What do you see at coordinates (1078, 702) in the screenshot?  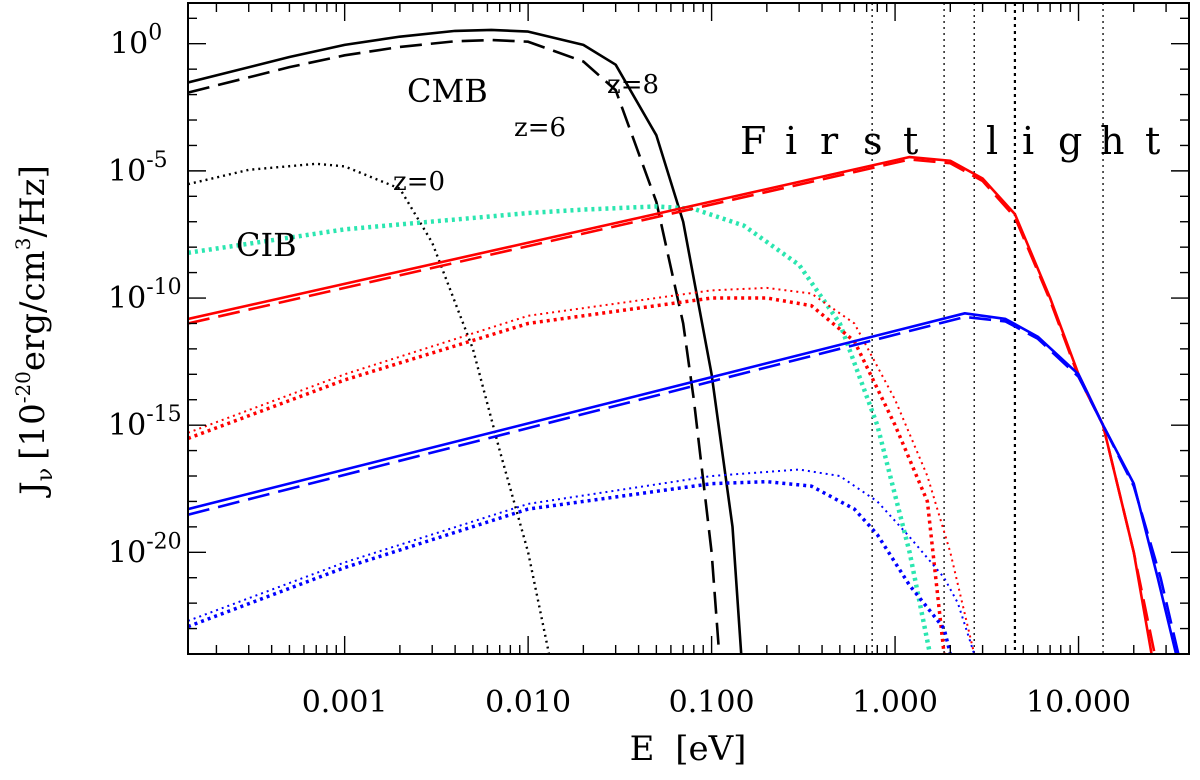 I see `x-tick-label: 10.000` at bounding box center [1078, 702].